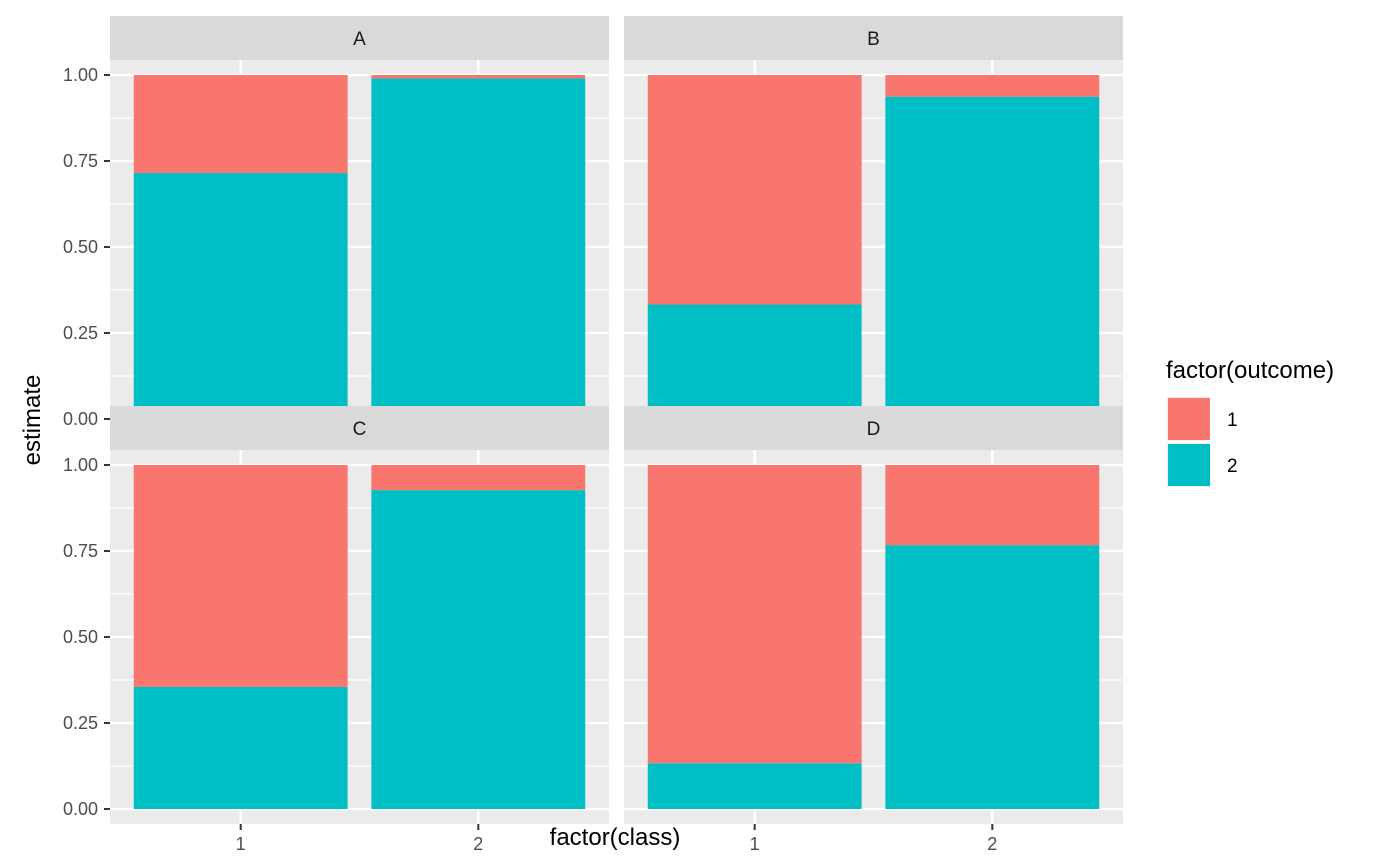 The height and width of the screenshot is (866, 1400). I want to click on bar-A-class2-outcome1, so click(478, 77).